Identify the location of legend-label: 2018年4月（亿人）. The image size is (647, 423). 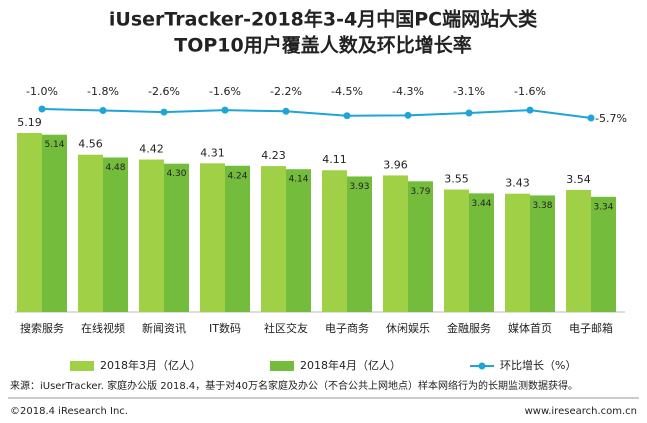
(350, 365).